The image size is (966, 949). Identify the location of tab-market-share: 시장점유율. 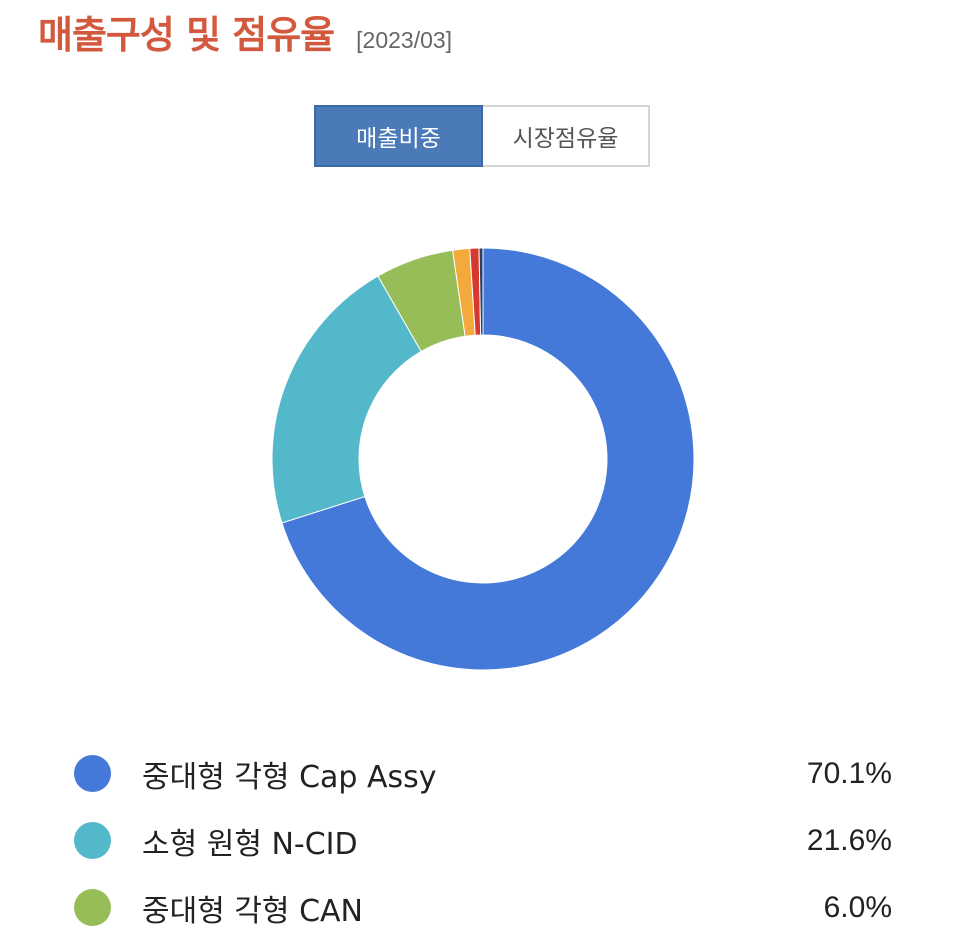
(566, 136).